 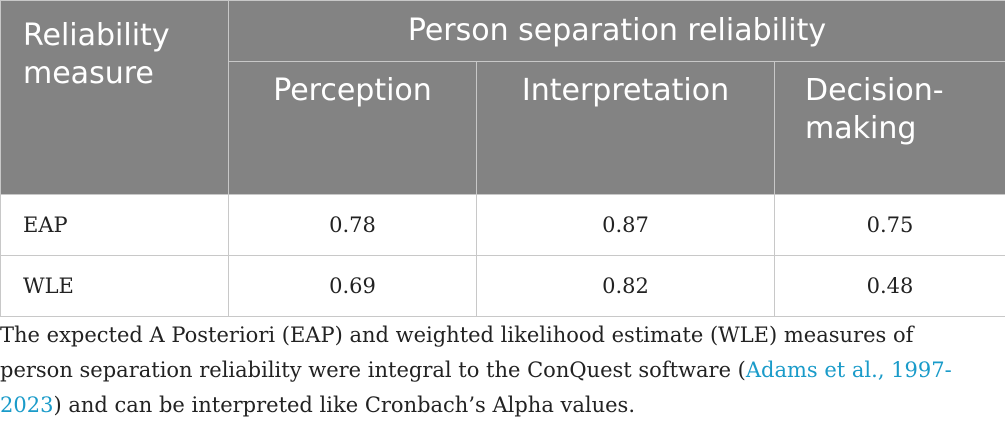 I want to click on table-row: WLE 0.69 0.82 0.48, so click(x=502, y=286).